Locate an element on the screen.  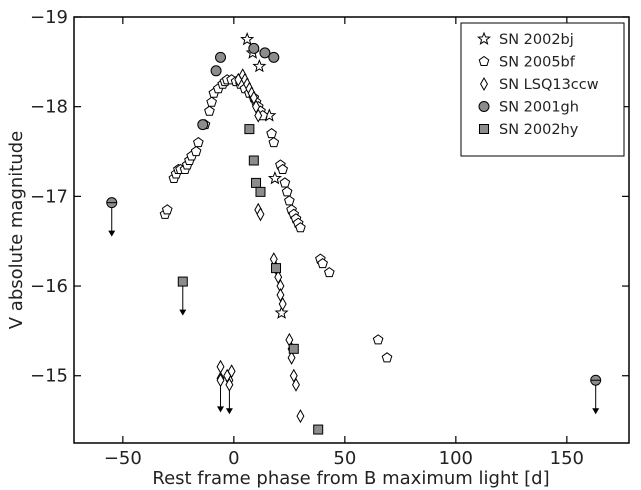
y-tick-label: −18 is located at coordinates (49, 107).